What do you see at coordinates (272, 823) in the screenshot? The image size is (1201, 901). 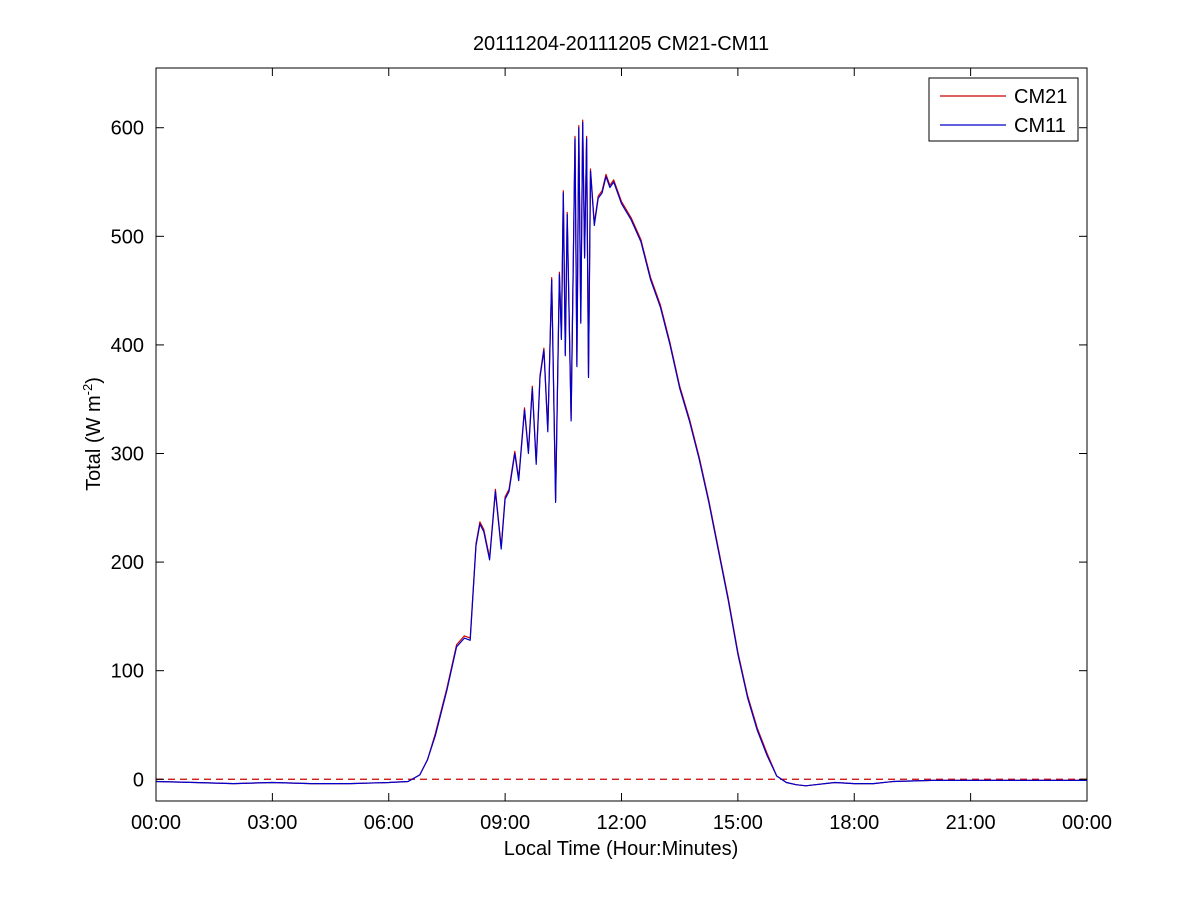 I see `x-tick-label: 03:00` at bounding box center [272, 823].